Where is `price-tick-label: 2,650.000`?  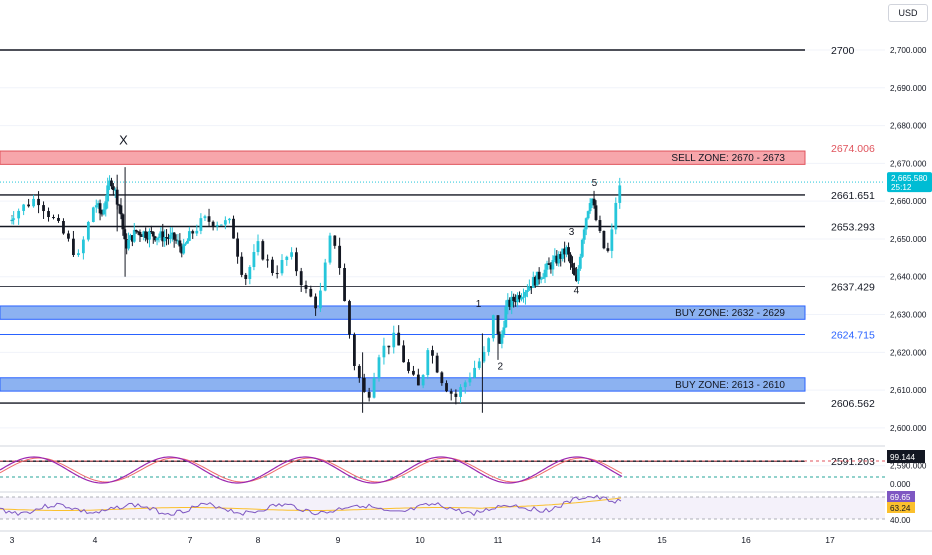
price-tick-label: 2,650.000 is located at coordinates (908, 239).